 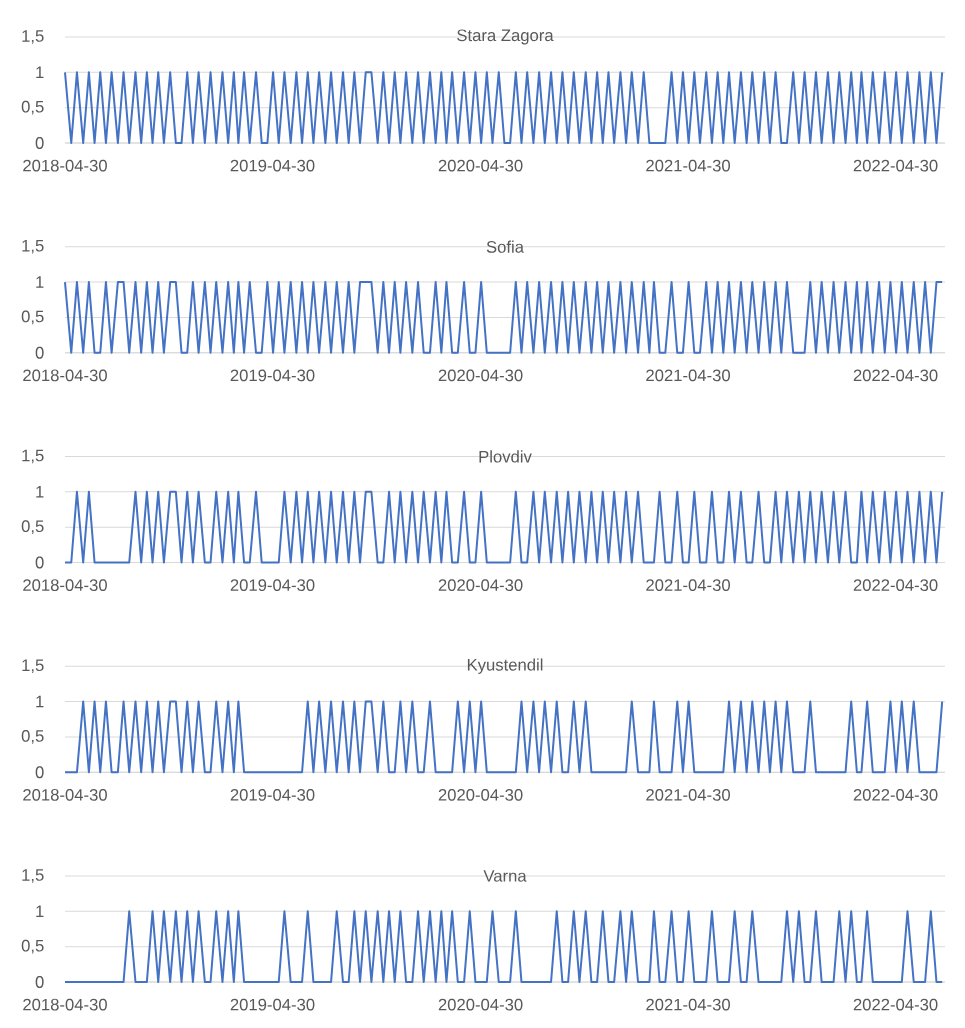 I want to click on chart-title: Varna, so click(x=505, y=876).